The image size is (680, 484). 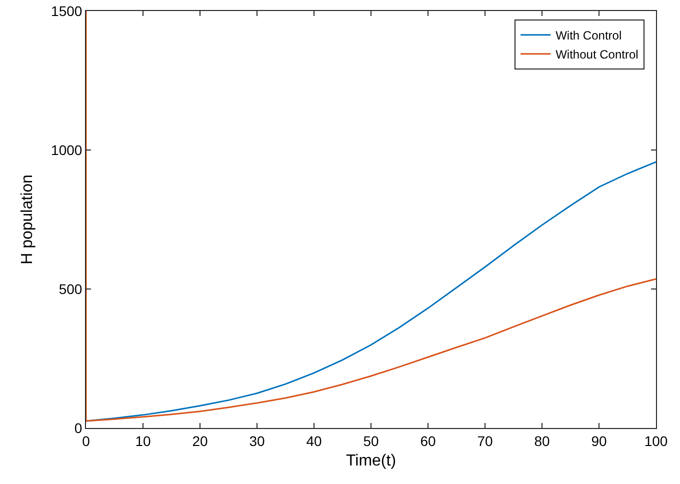 I want to click on y-tick-label: 0, so click(x=78, y=428).